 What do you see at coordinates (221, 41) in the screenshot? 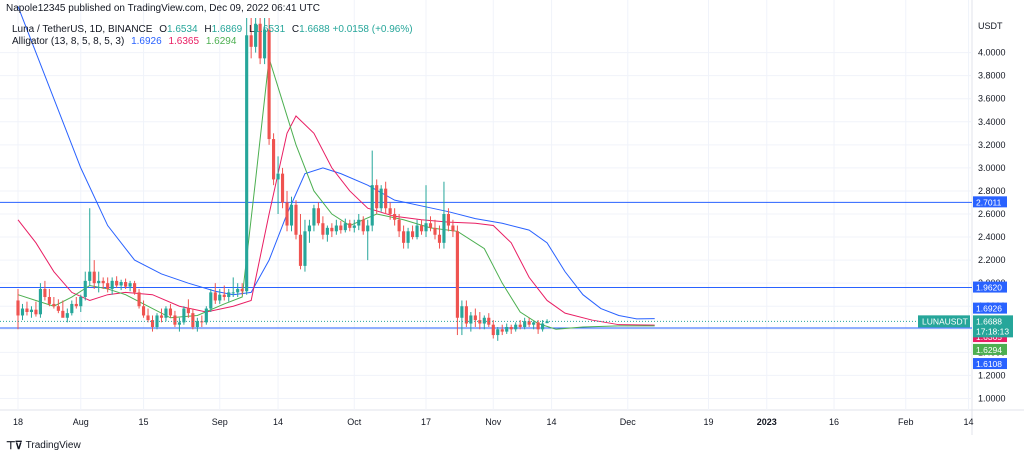
I see `lips-value: 1.6294` at bounding box center [221, 41].